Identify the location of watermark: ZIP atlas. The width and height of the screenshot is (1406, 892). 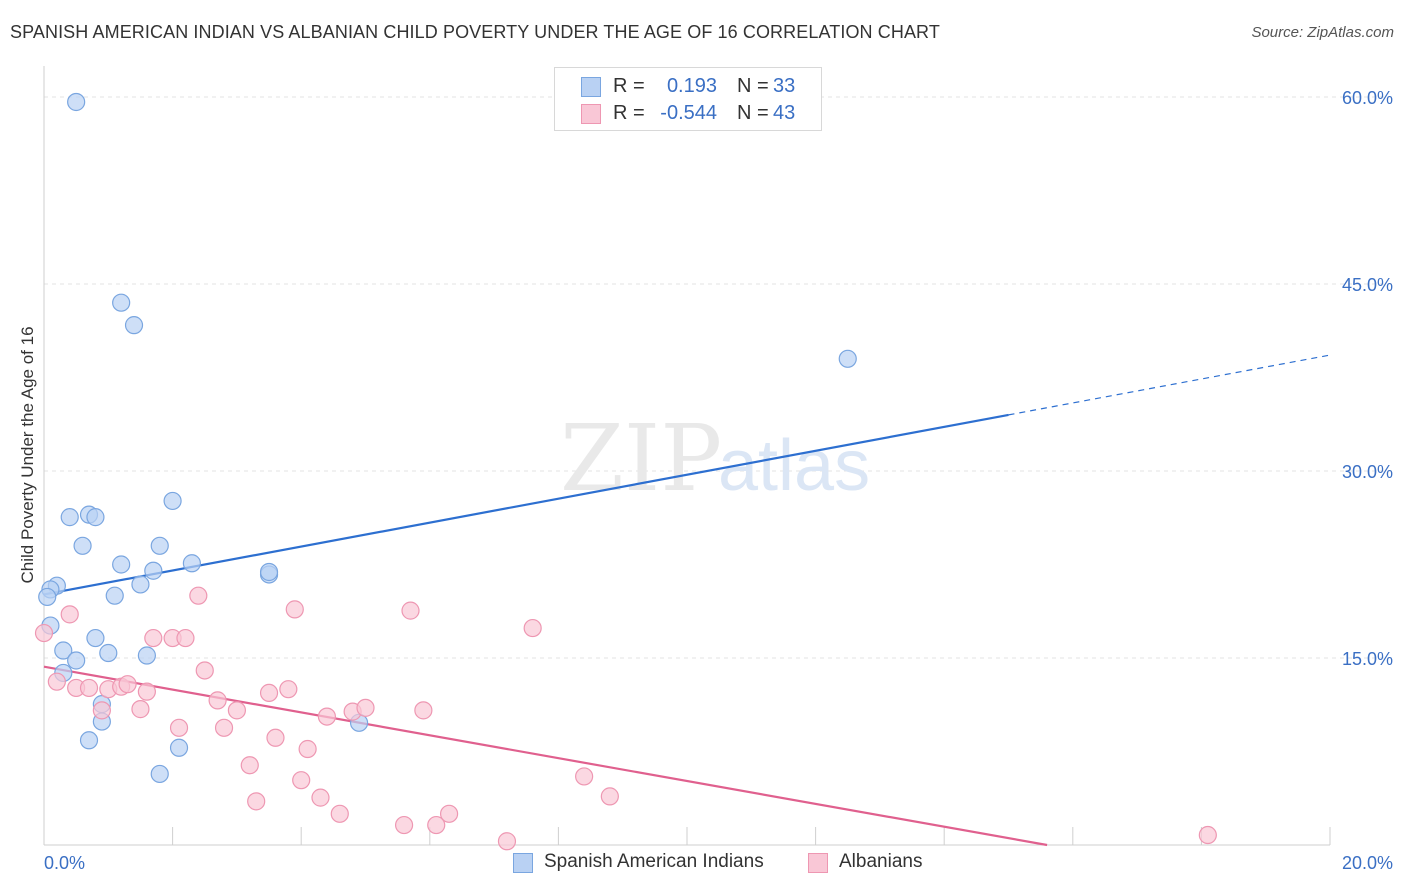
(715, 458).